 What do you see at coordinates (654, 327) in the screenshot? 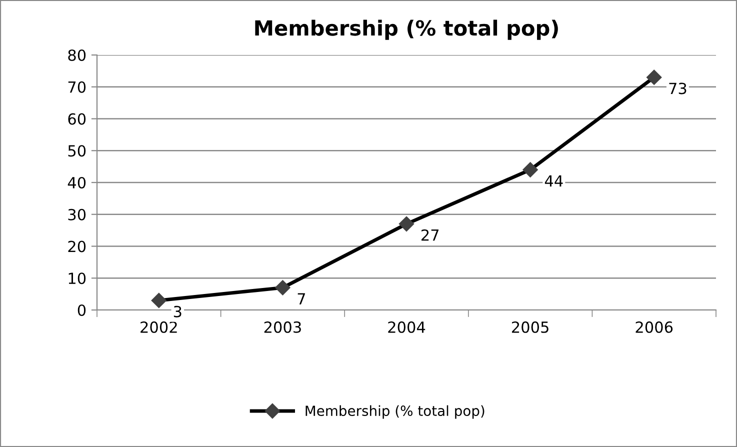
I see `x-tick-label: 2006` at bounding box center [654, 327].